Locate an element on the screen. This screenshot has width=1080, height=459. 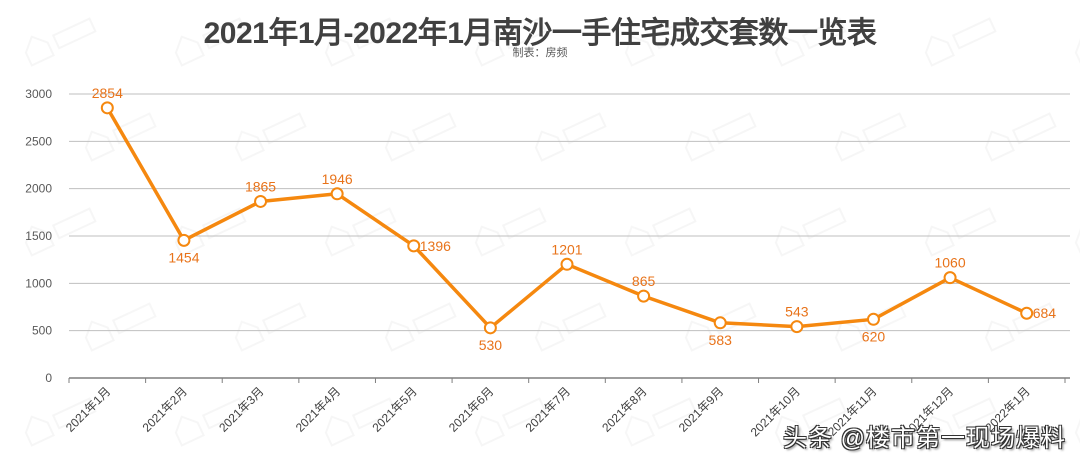
y-tick-label: 500 is located at coordinates (42, 331).